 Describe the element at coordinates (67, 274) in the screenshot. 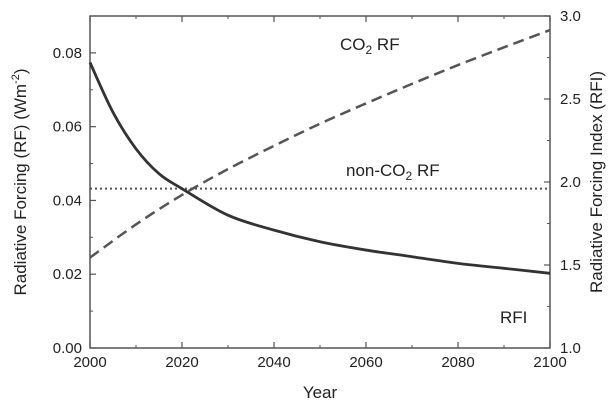

I see `y-left-tick-label: 0.02` at that location.